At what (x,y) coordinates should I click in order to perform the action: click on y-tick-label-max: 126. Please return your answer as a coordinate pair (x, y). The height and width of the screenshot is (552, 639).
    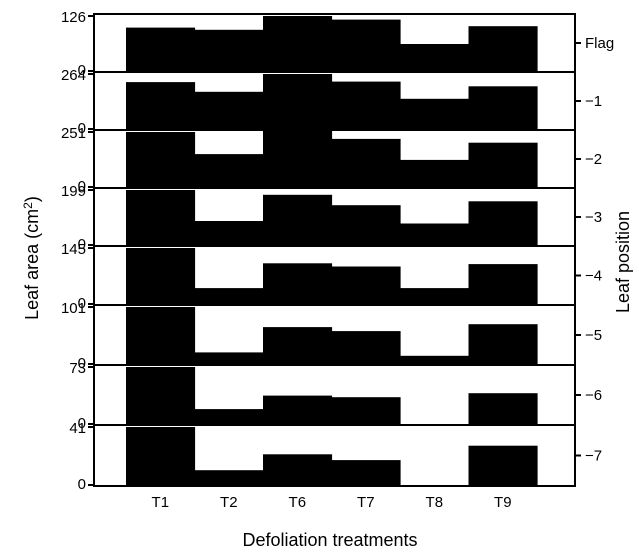
    Looking at the image, I should click on (73, 17).